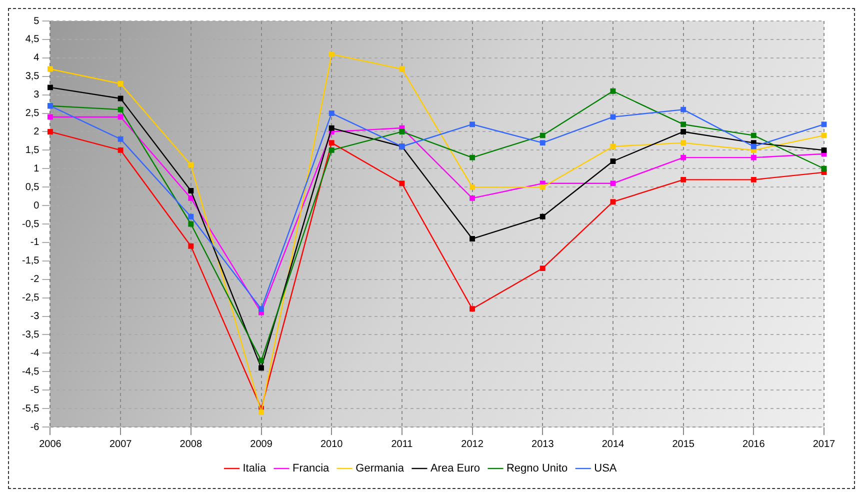  Describe the element at coordinates (606, 468) in the screenshot. I see `legend-label: USA` at that location.